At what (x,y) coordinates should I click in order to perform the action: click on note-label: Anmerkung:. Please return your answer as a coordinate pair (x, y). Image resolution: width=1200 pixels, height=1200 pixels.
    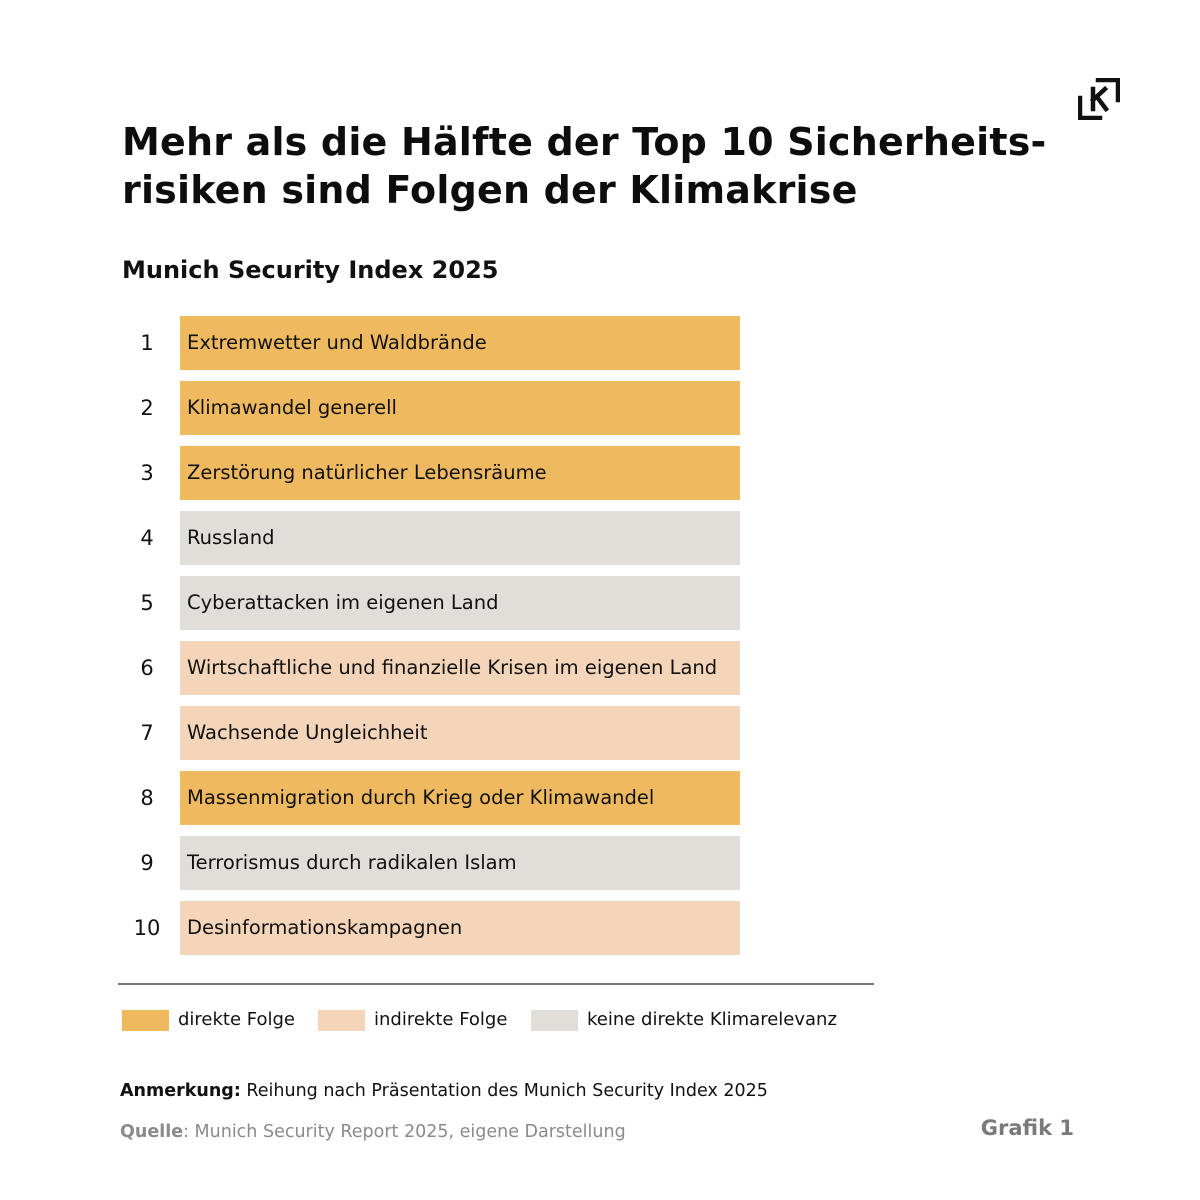
    Looking at the image, I should click on (180, 1091).